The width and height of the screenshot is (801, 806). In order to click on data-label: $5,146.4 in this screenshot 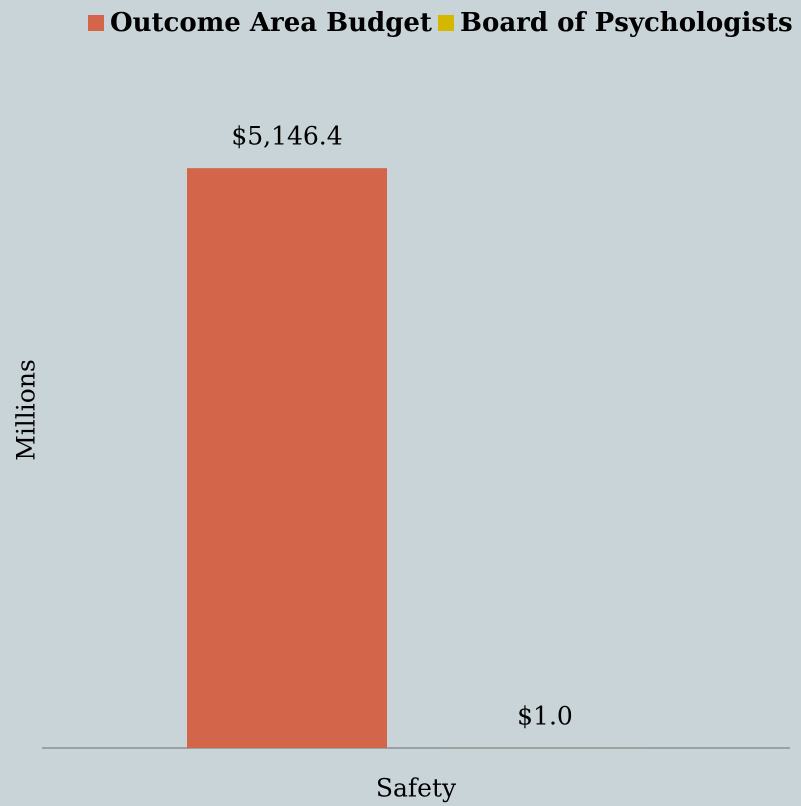, I will do `click(286, 136)`.